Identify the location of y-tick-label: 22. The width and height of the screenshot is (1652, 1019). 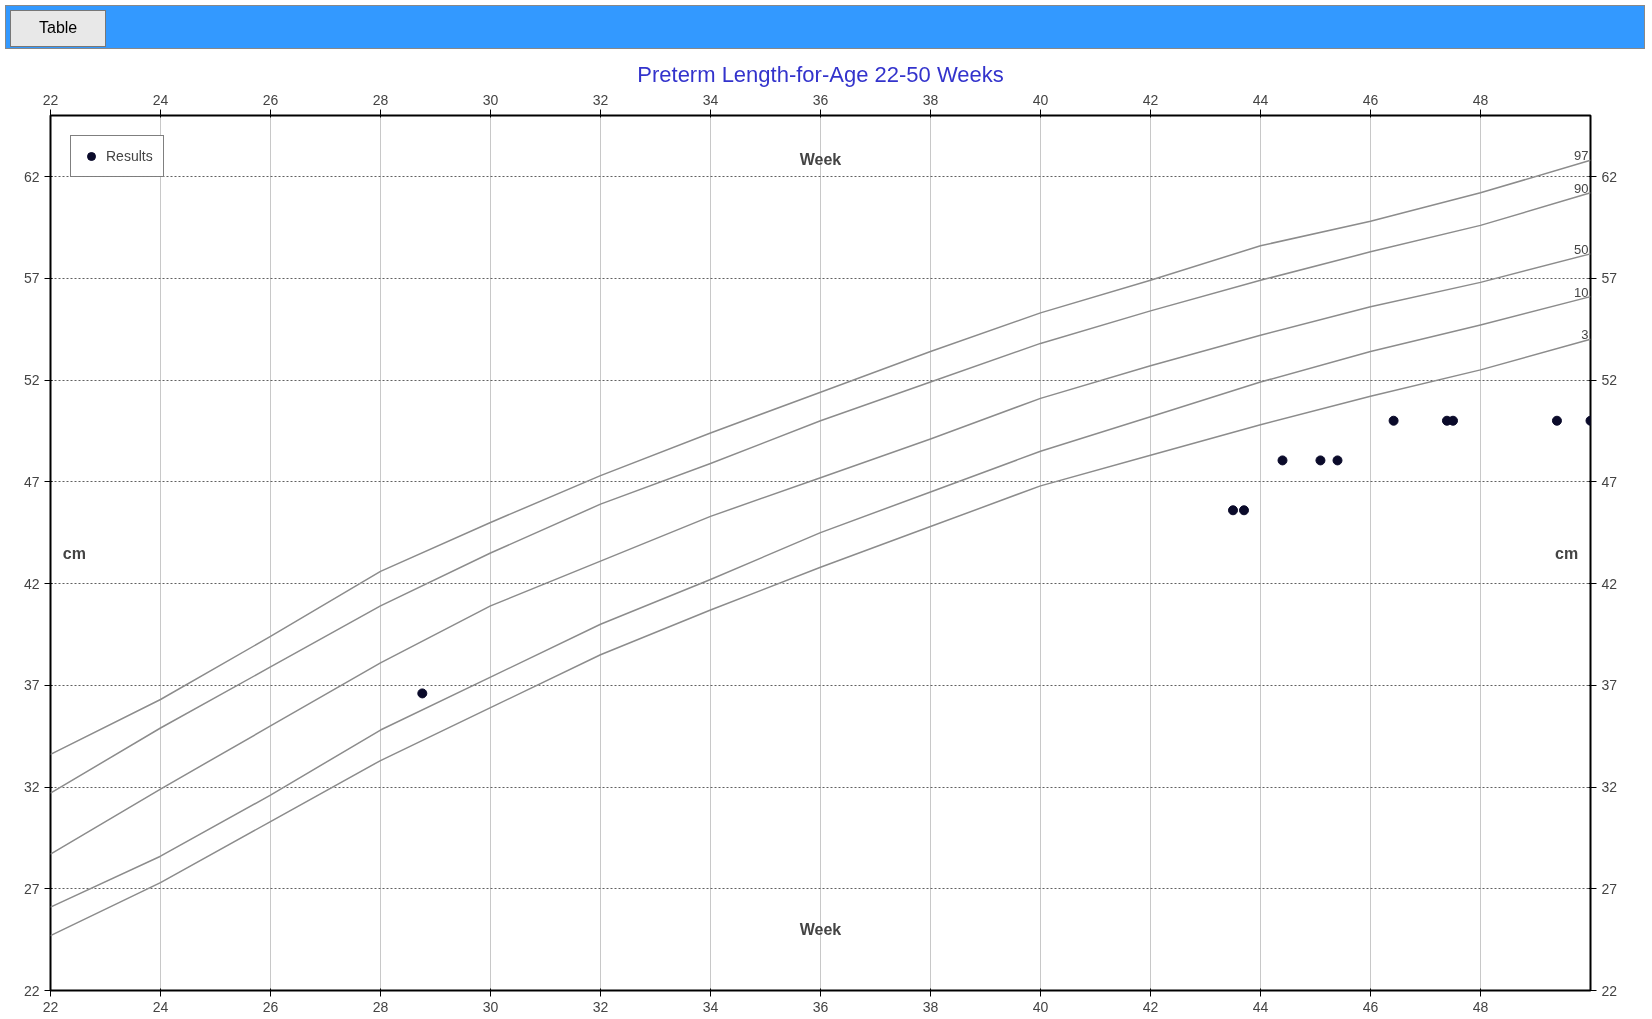
(31, 990).